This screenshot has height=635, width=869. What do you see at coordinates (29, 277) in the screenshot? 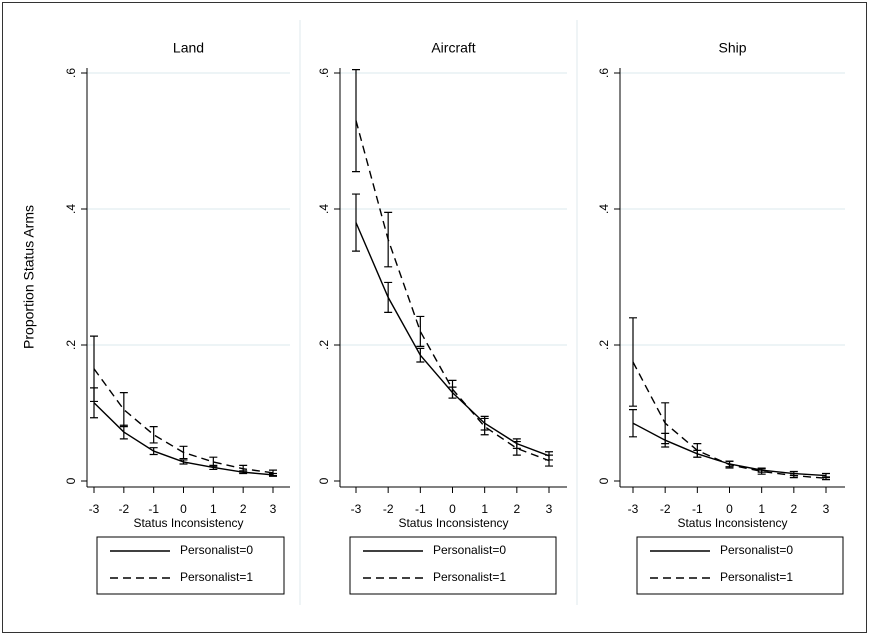
I see `y-axis-label: Proportion Status Arms` at bounding box center [29, 277].